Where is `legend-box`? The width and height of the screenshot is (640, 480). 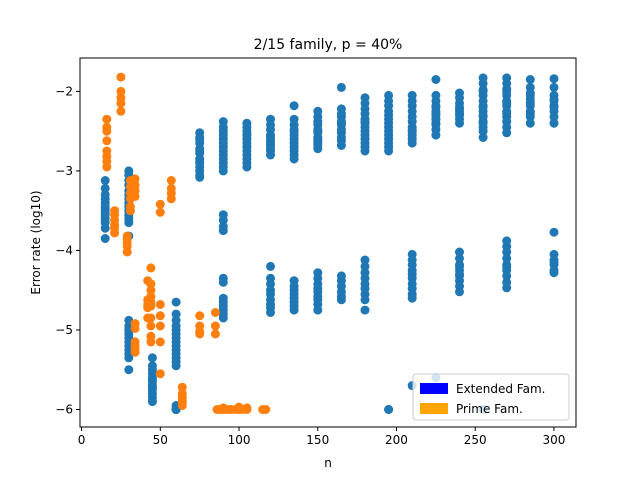
legend-box is located at coordinates (491, 397).